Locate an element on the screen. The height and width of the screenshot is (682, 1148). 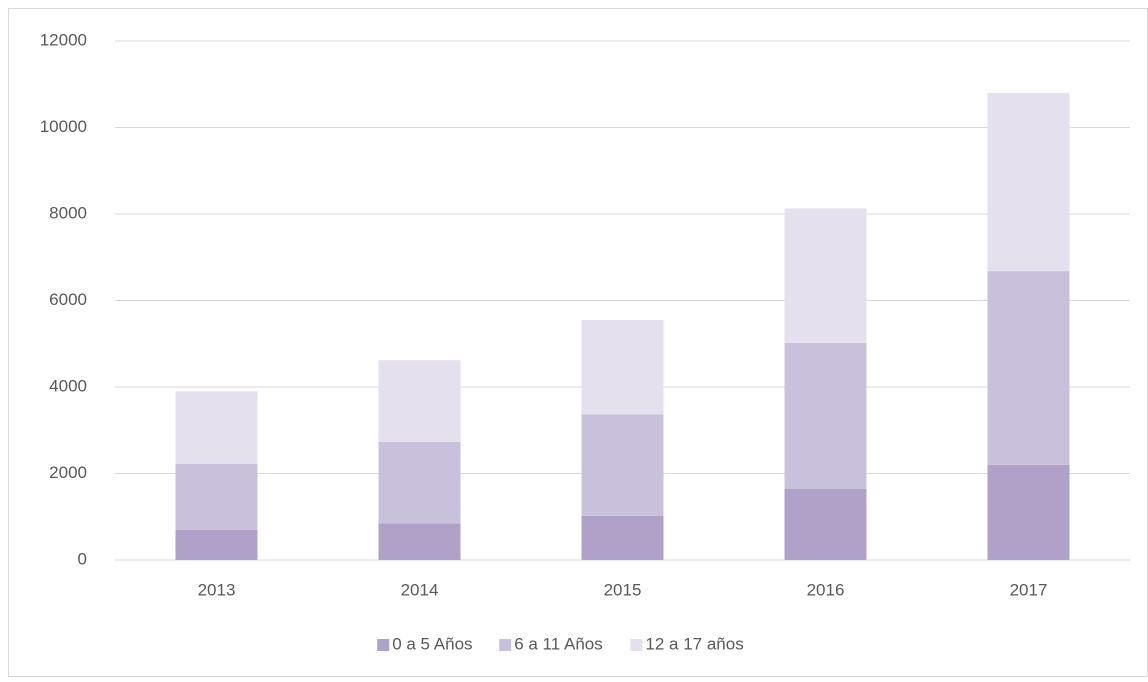
legend-label: 6 a 11 Años is located at coordinates (558, 643).